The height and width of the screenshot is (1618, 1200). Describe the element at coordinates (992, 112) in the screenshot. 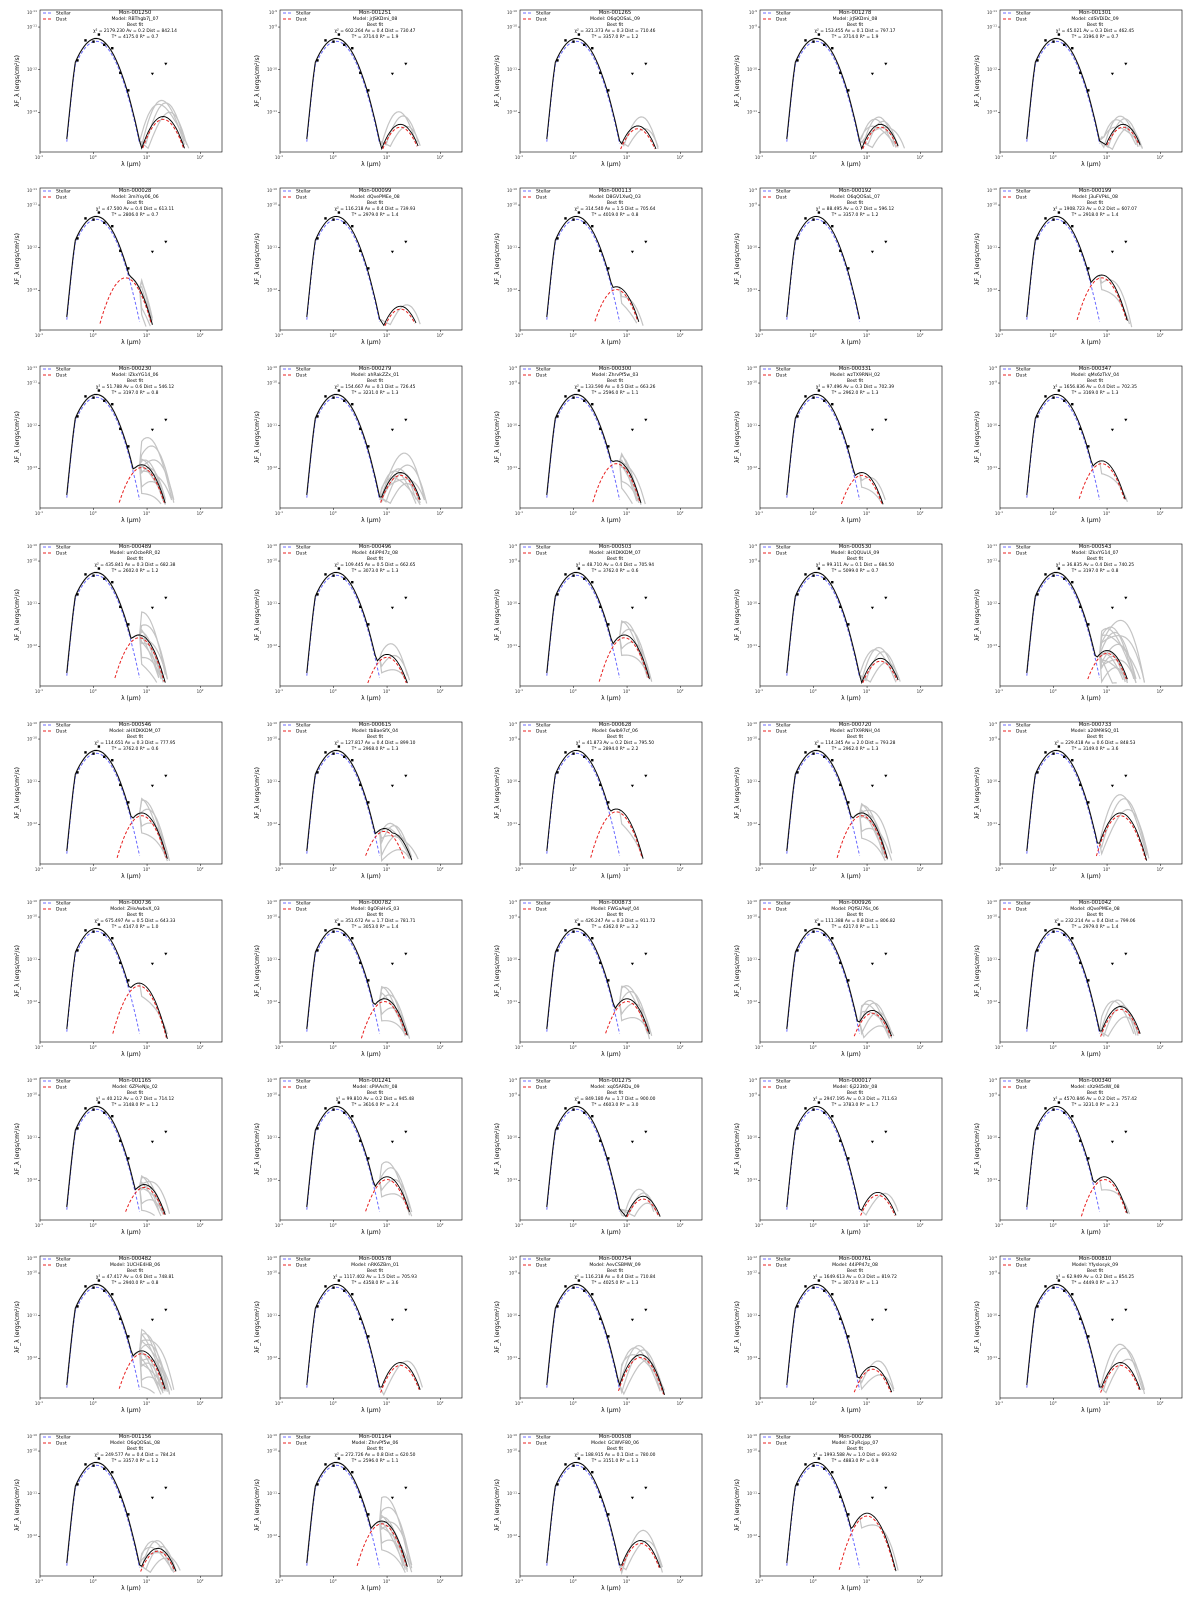

I see `y-tick-label: 10-13` at that location.